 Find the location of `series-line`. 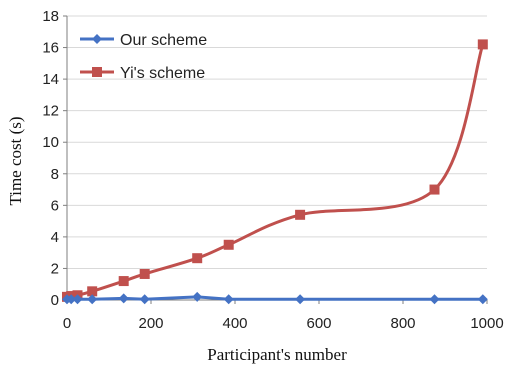

series-line is located at coordinates (275, 298).